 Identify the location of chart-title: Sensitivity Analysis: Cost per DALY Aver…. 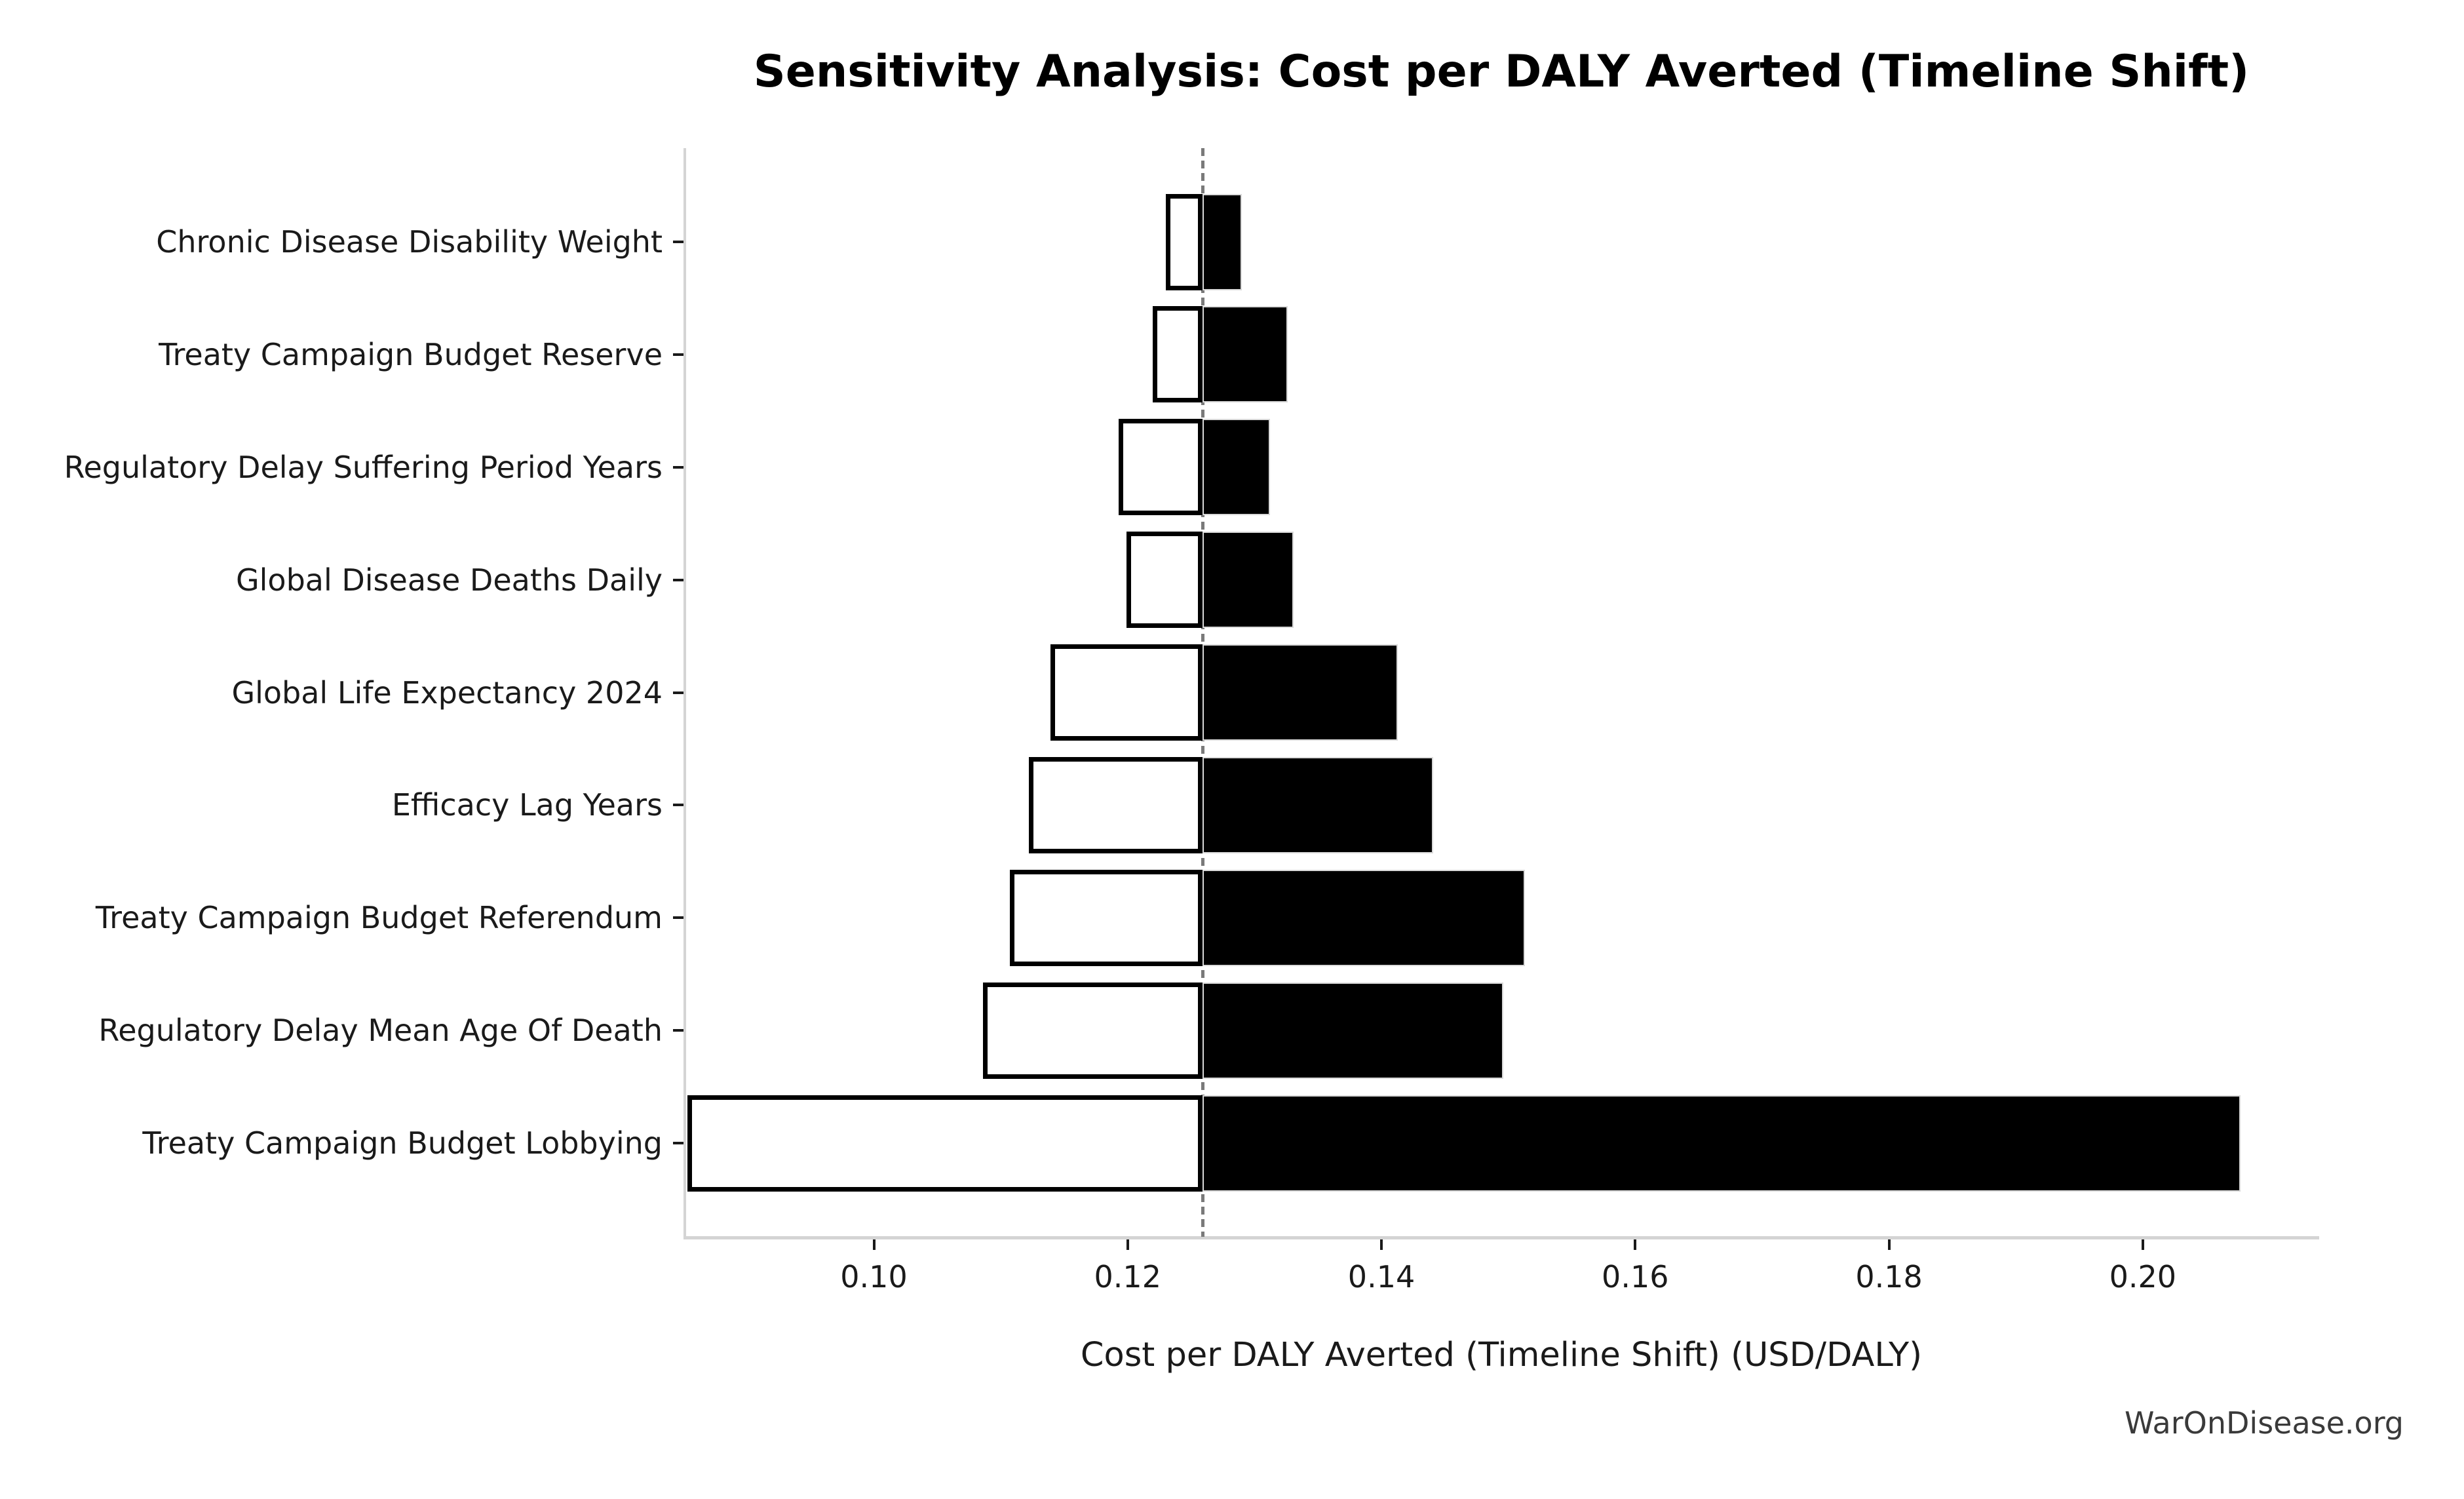
(1501, 72).